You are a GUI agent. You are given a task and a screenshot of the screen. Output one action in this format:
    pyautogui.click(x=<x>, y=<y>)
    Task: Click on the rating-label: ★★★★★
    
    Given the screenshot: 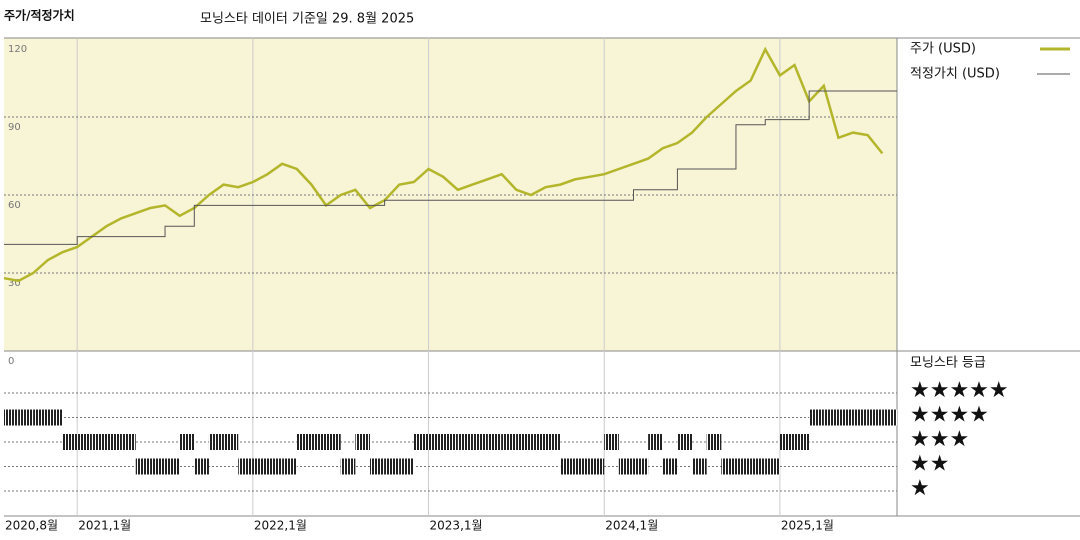 What is the action you would take?
    pyautogui.click(x=959, y=390)
    